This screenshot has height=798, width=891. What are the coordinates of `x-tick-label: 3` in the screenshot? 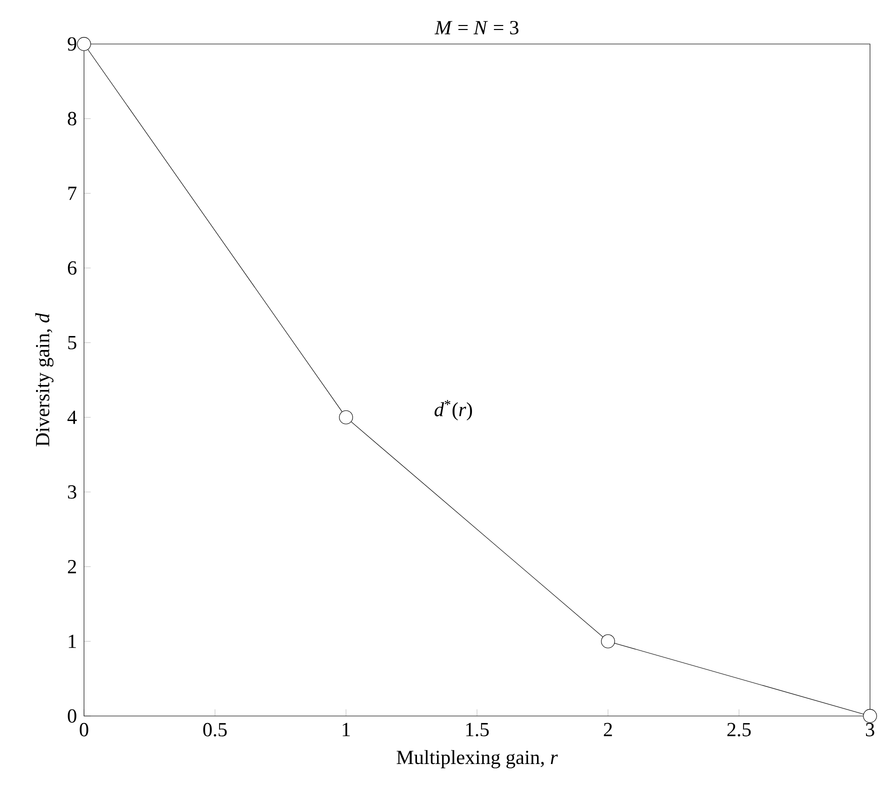 It's located at (870, 729).